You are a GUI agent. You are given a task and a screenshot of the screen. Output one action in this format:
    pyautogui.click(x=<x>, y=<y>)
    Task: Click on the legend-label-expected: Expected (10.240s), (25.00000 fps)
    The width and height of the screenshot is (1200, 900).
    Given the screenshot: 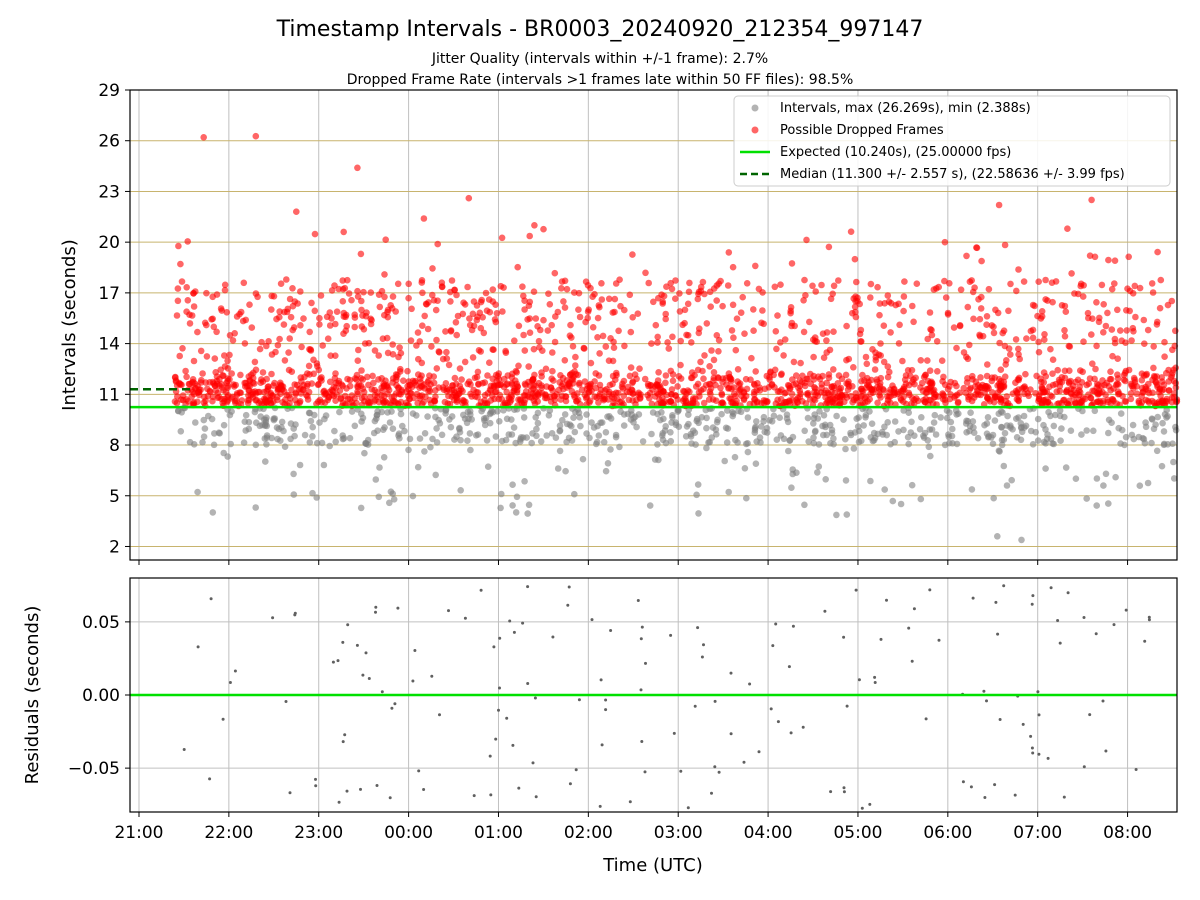 What is the action you would take?
    pyautogui.click(x=895, y=152)
    